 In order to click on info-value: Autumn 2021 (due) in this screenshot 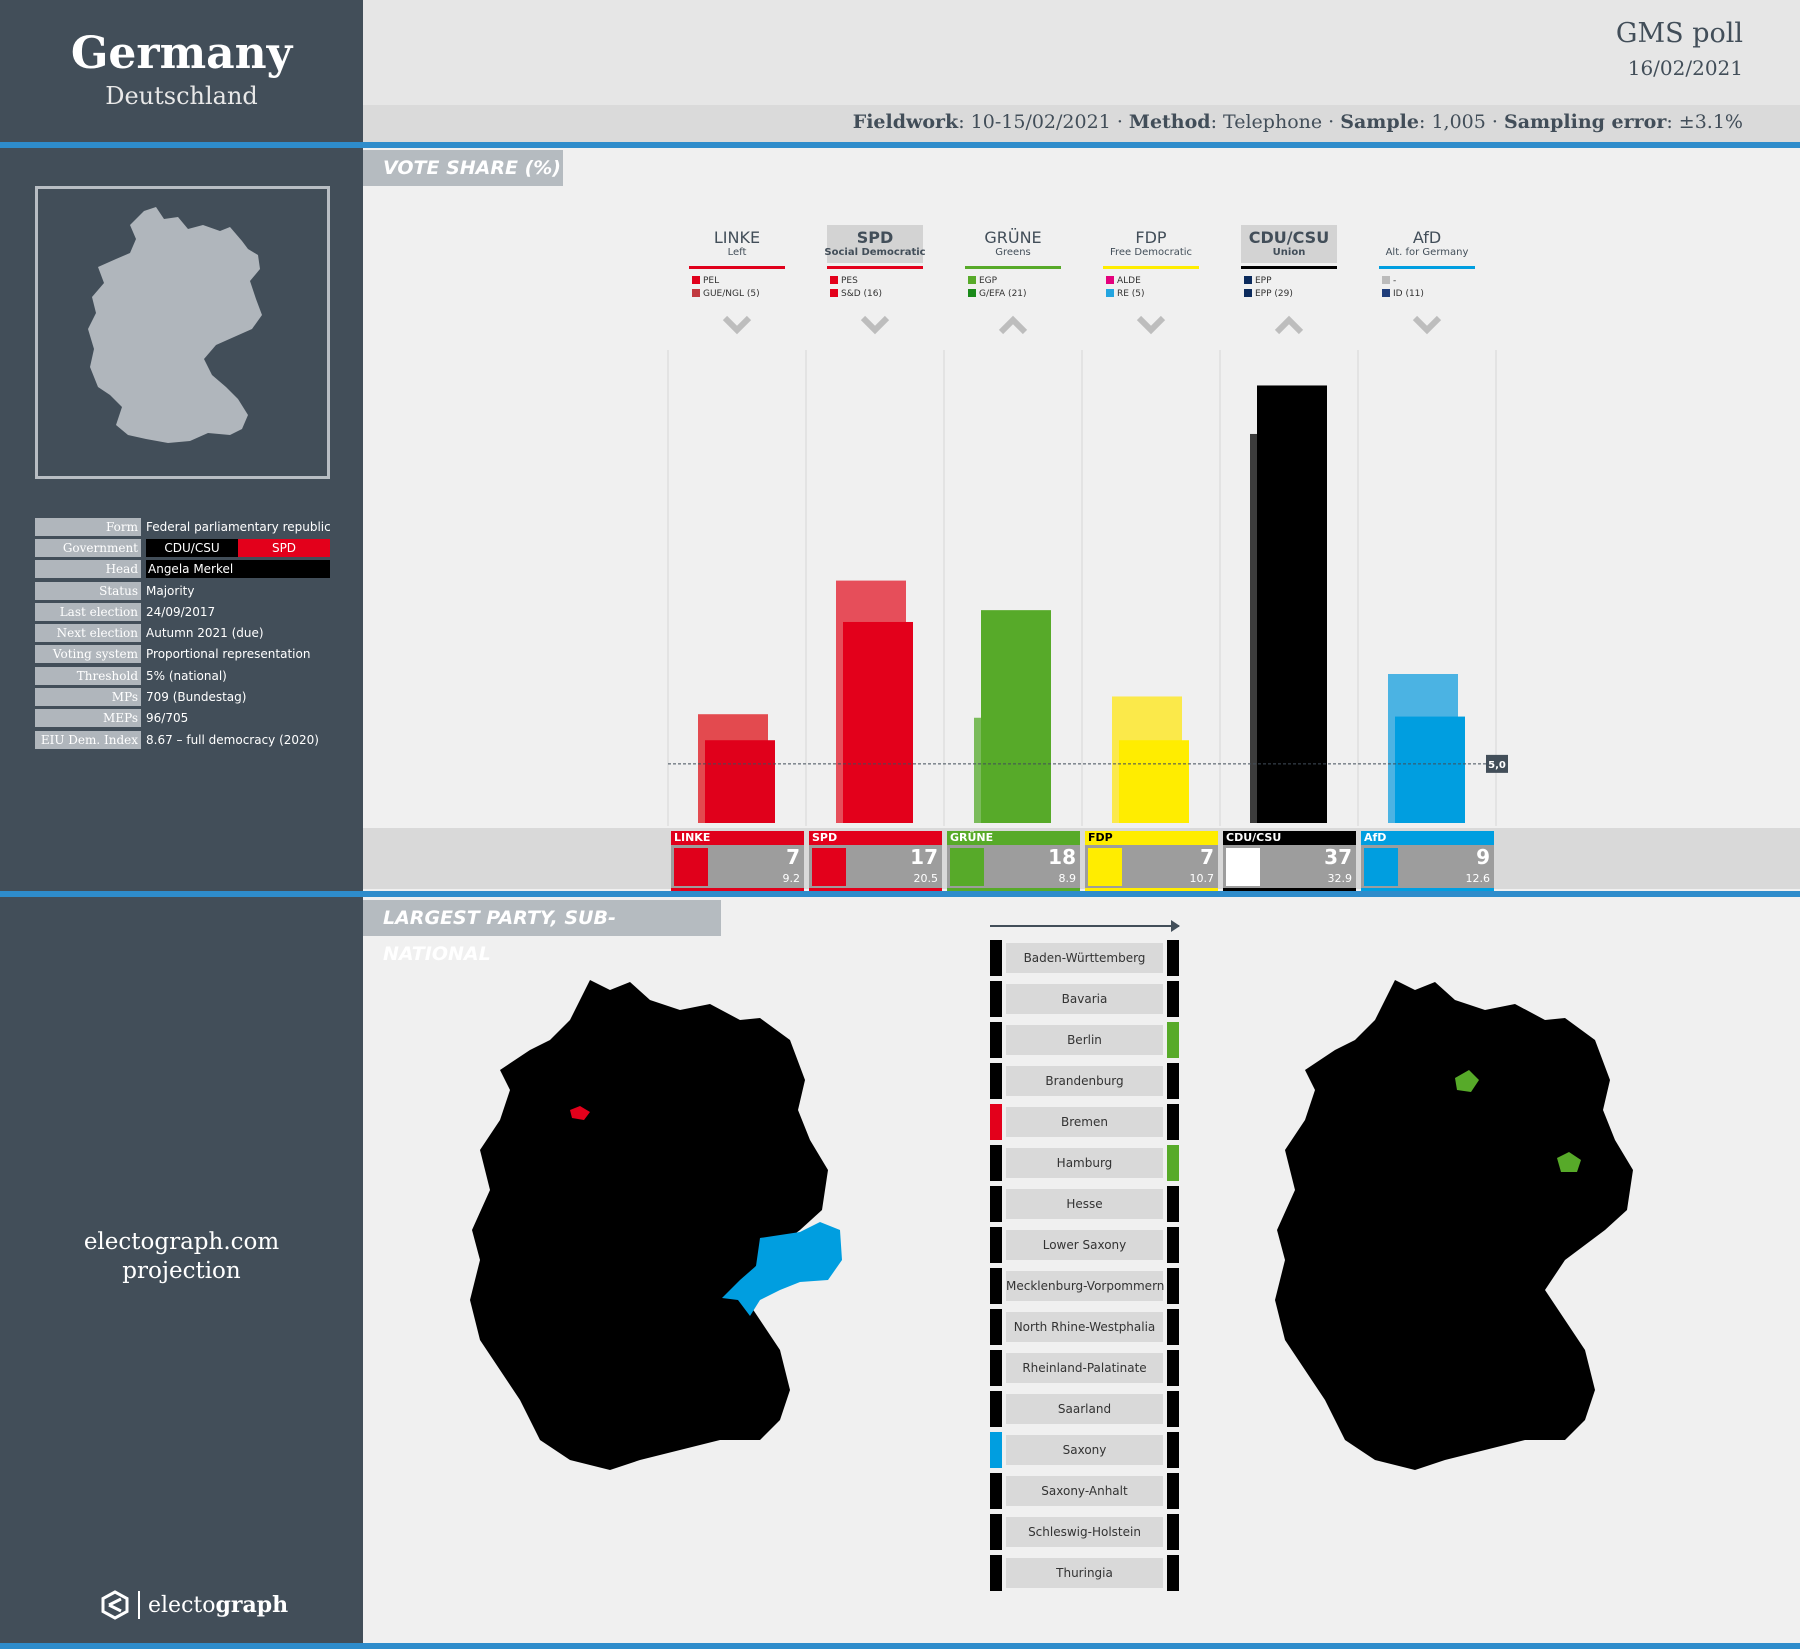, I will do `click(205, 633)`.